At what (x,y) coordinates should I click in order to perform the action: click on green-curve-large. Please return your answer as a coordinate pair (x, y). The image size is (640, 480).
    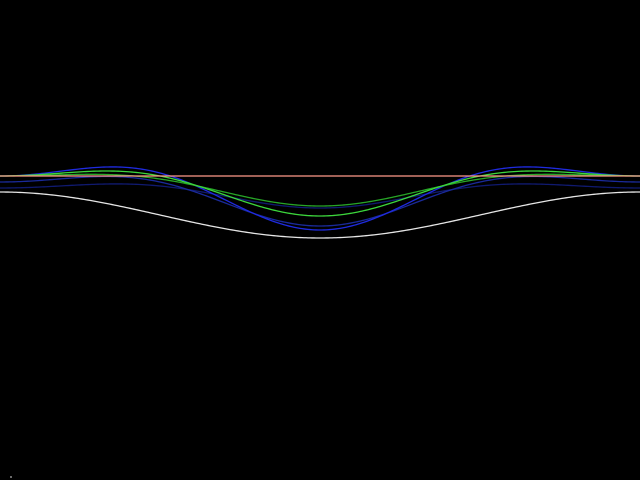
    Looking at the image, I should click on (320, 193).